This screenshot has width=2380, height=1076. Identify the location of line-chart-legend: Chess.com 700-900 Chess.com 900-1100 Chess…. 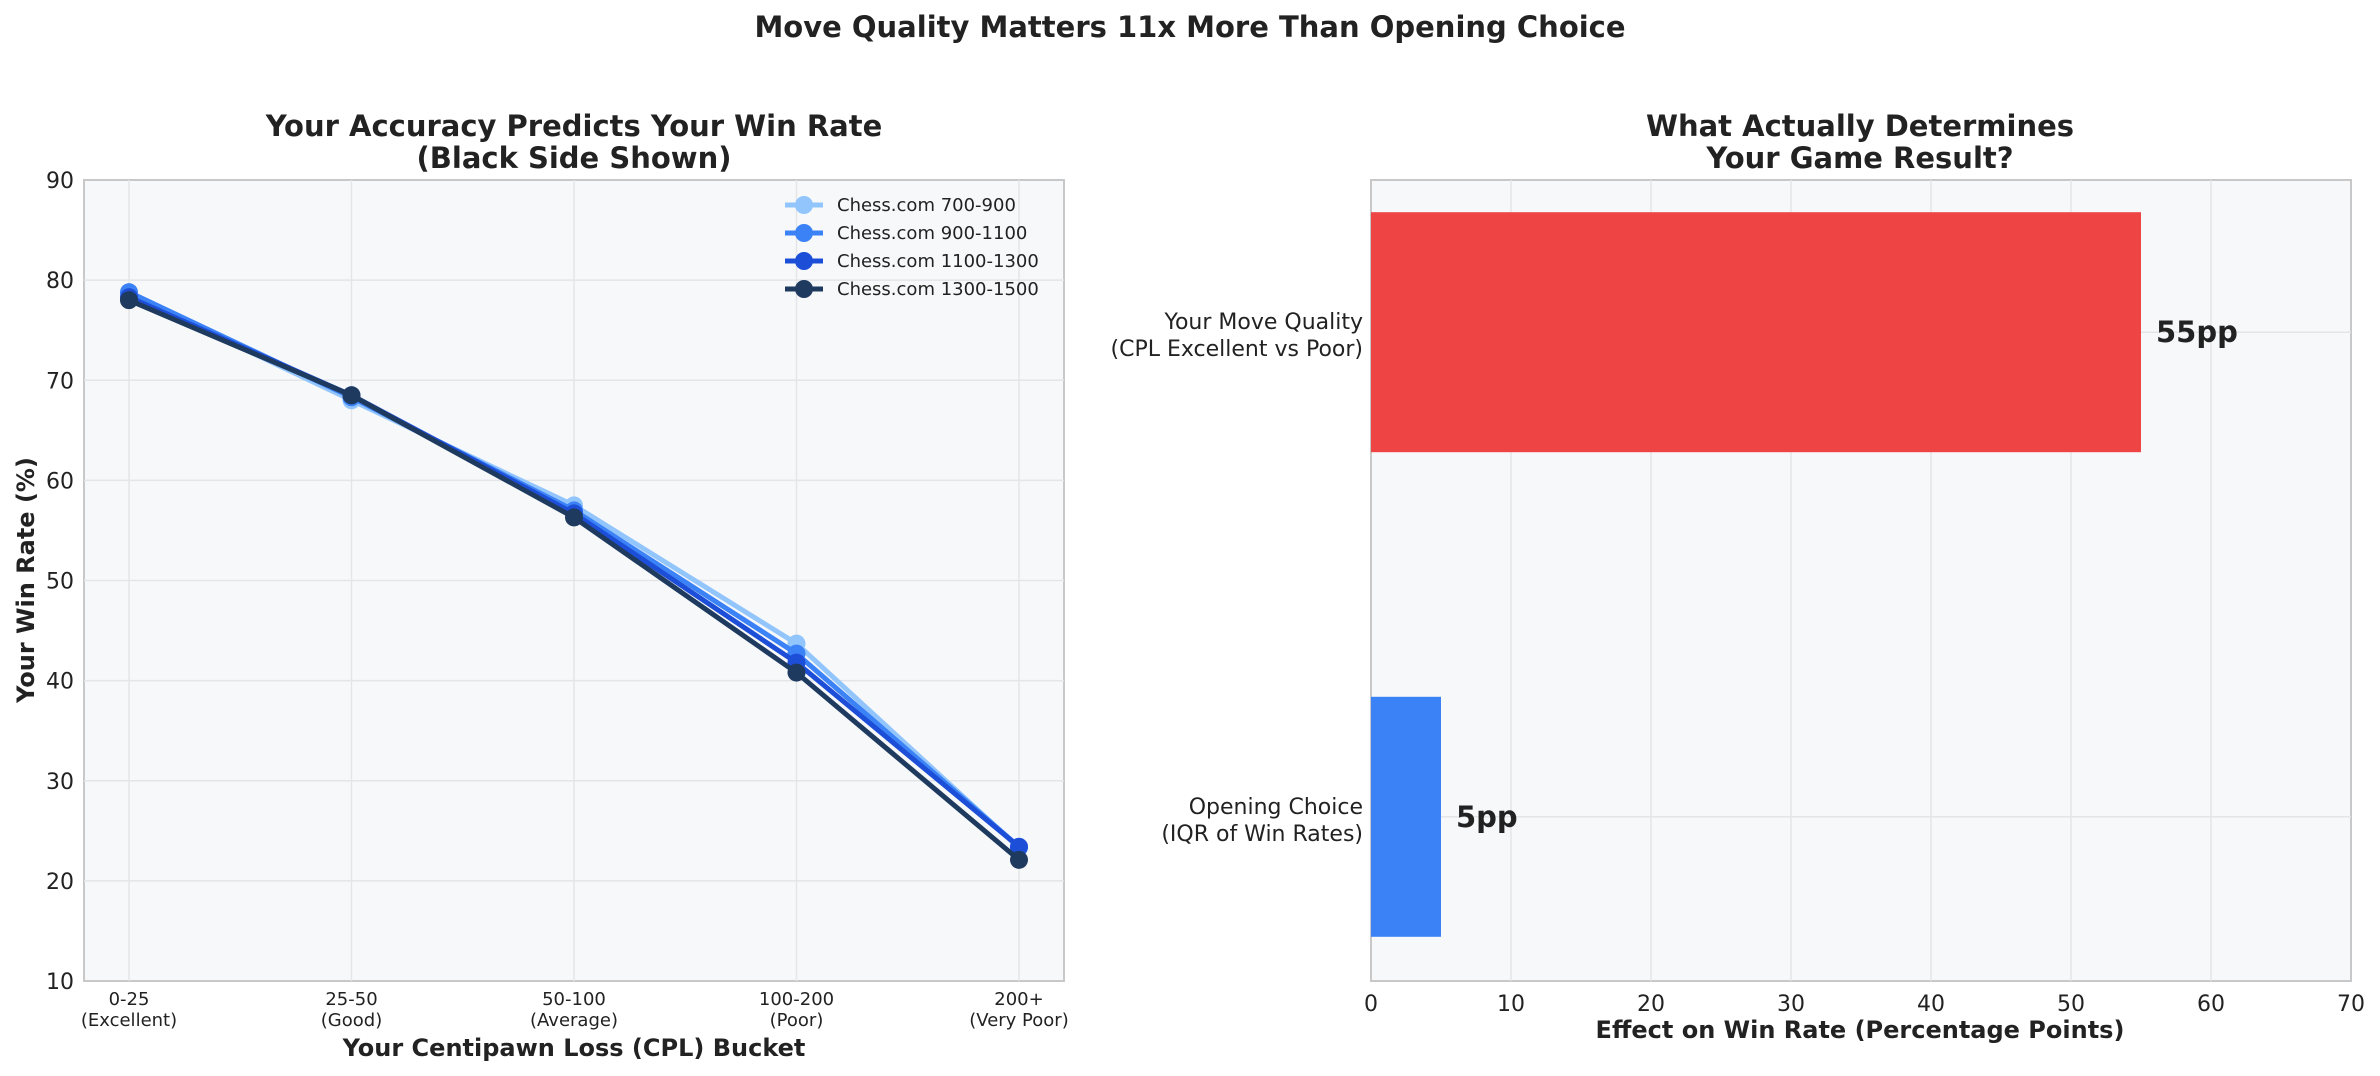
(912, 247).